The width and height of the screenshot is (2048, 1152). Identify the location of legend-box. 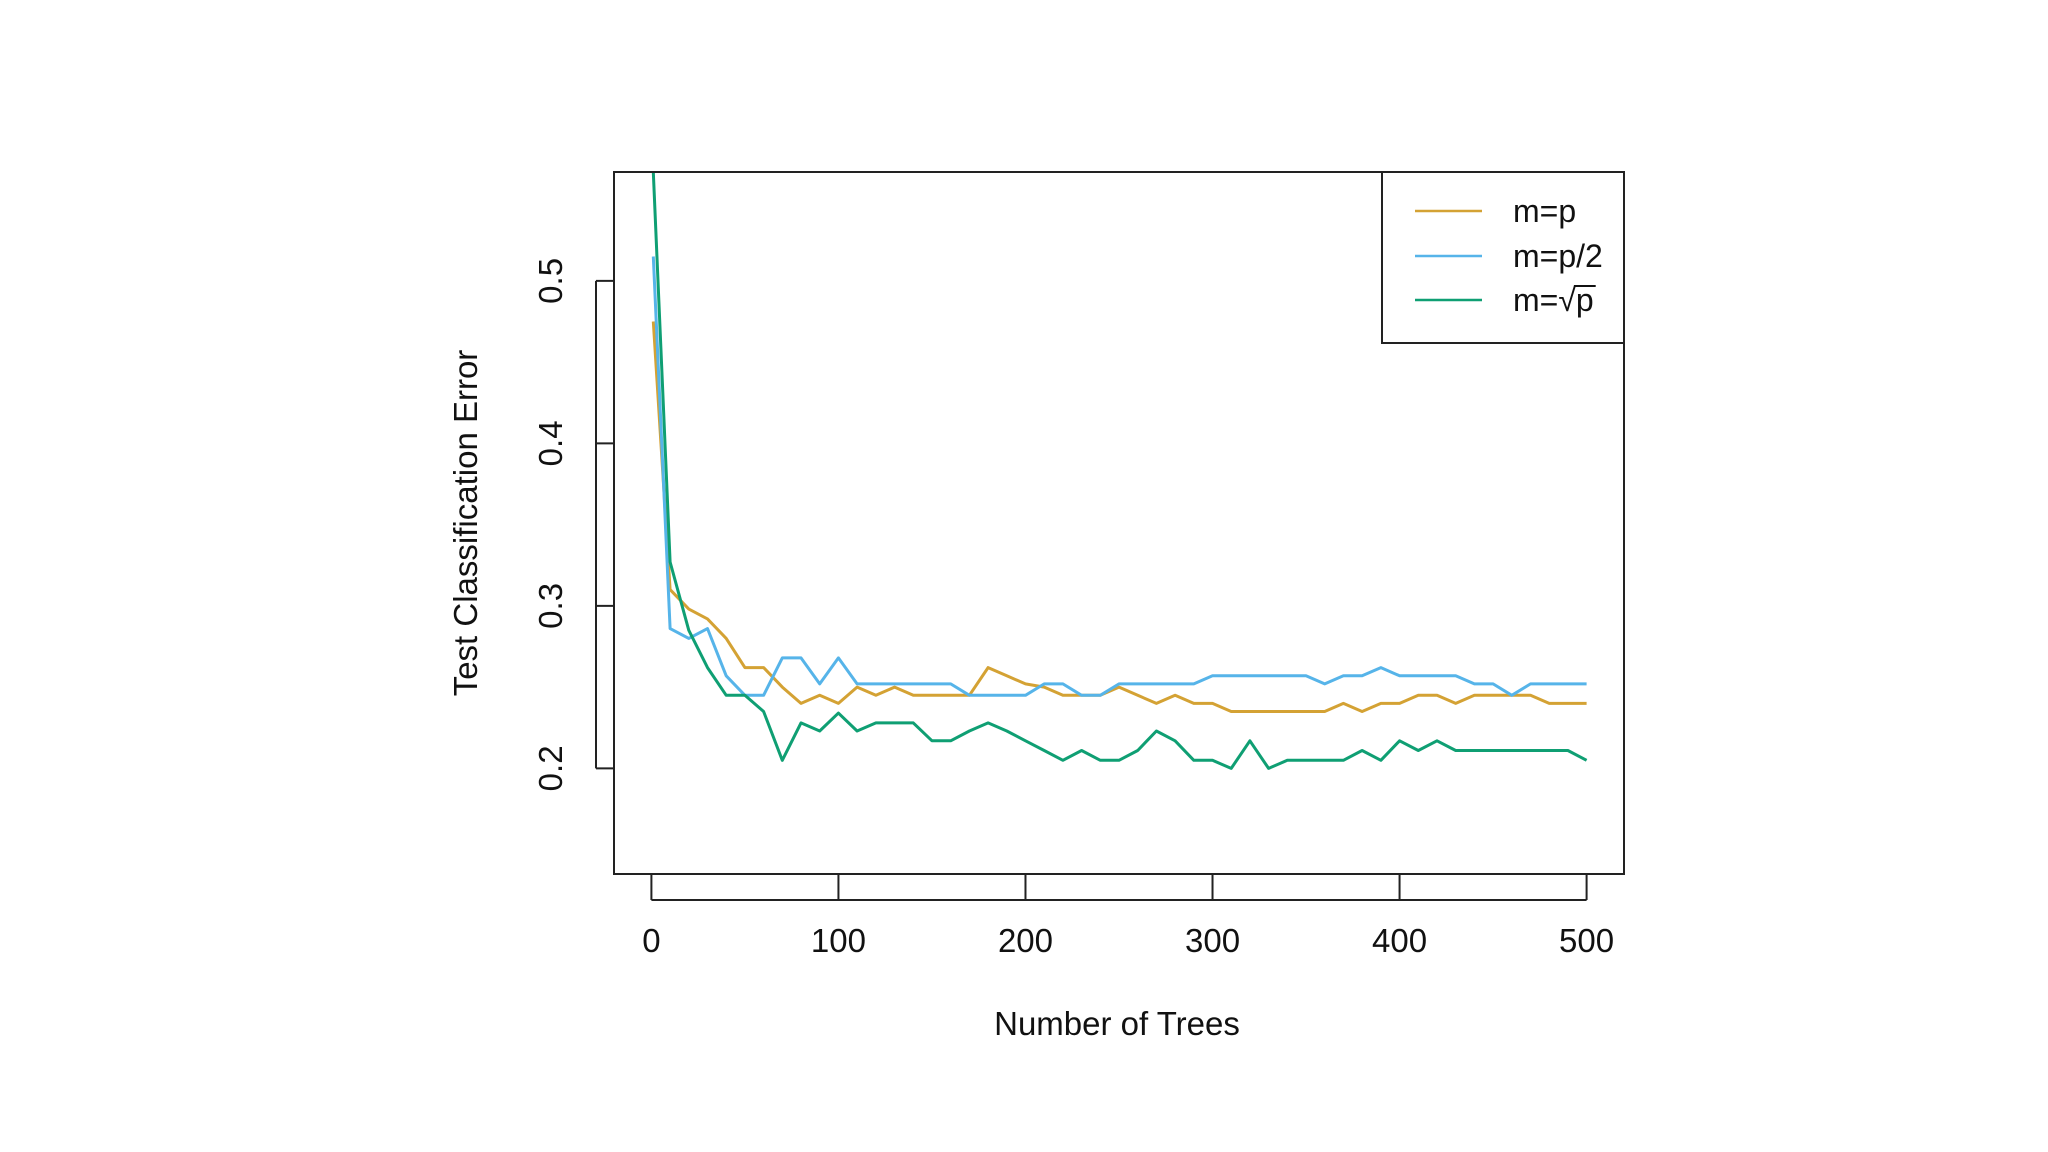
(1503, 257).